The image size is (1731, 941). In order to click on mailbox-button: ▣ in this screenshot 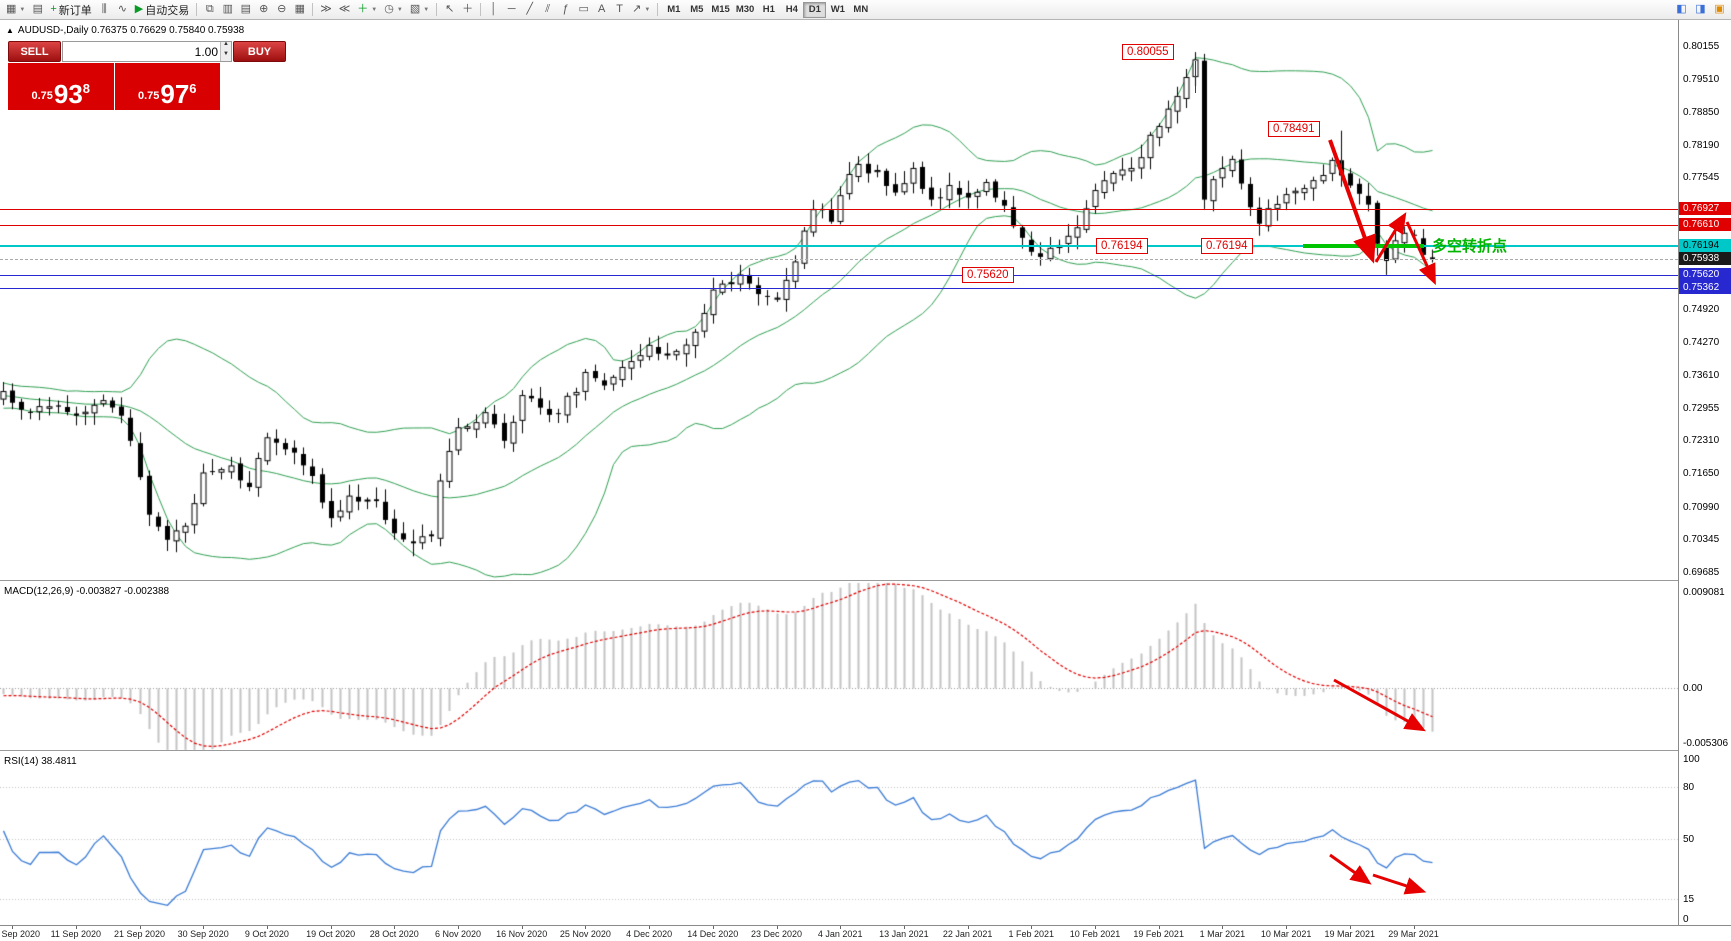, I will do `click(1719, 9)`.